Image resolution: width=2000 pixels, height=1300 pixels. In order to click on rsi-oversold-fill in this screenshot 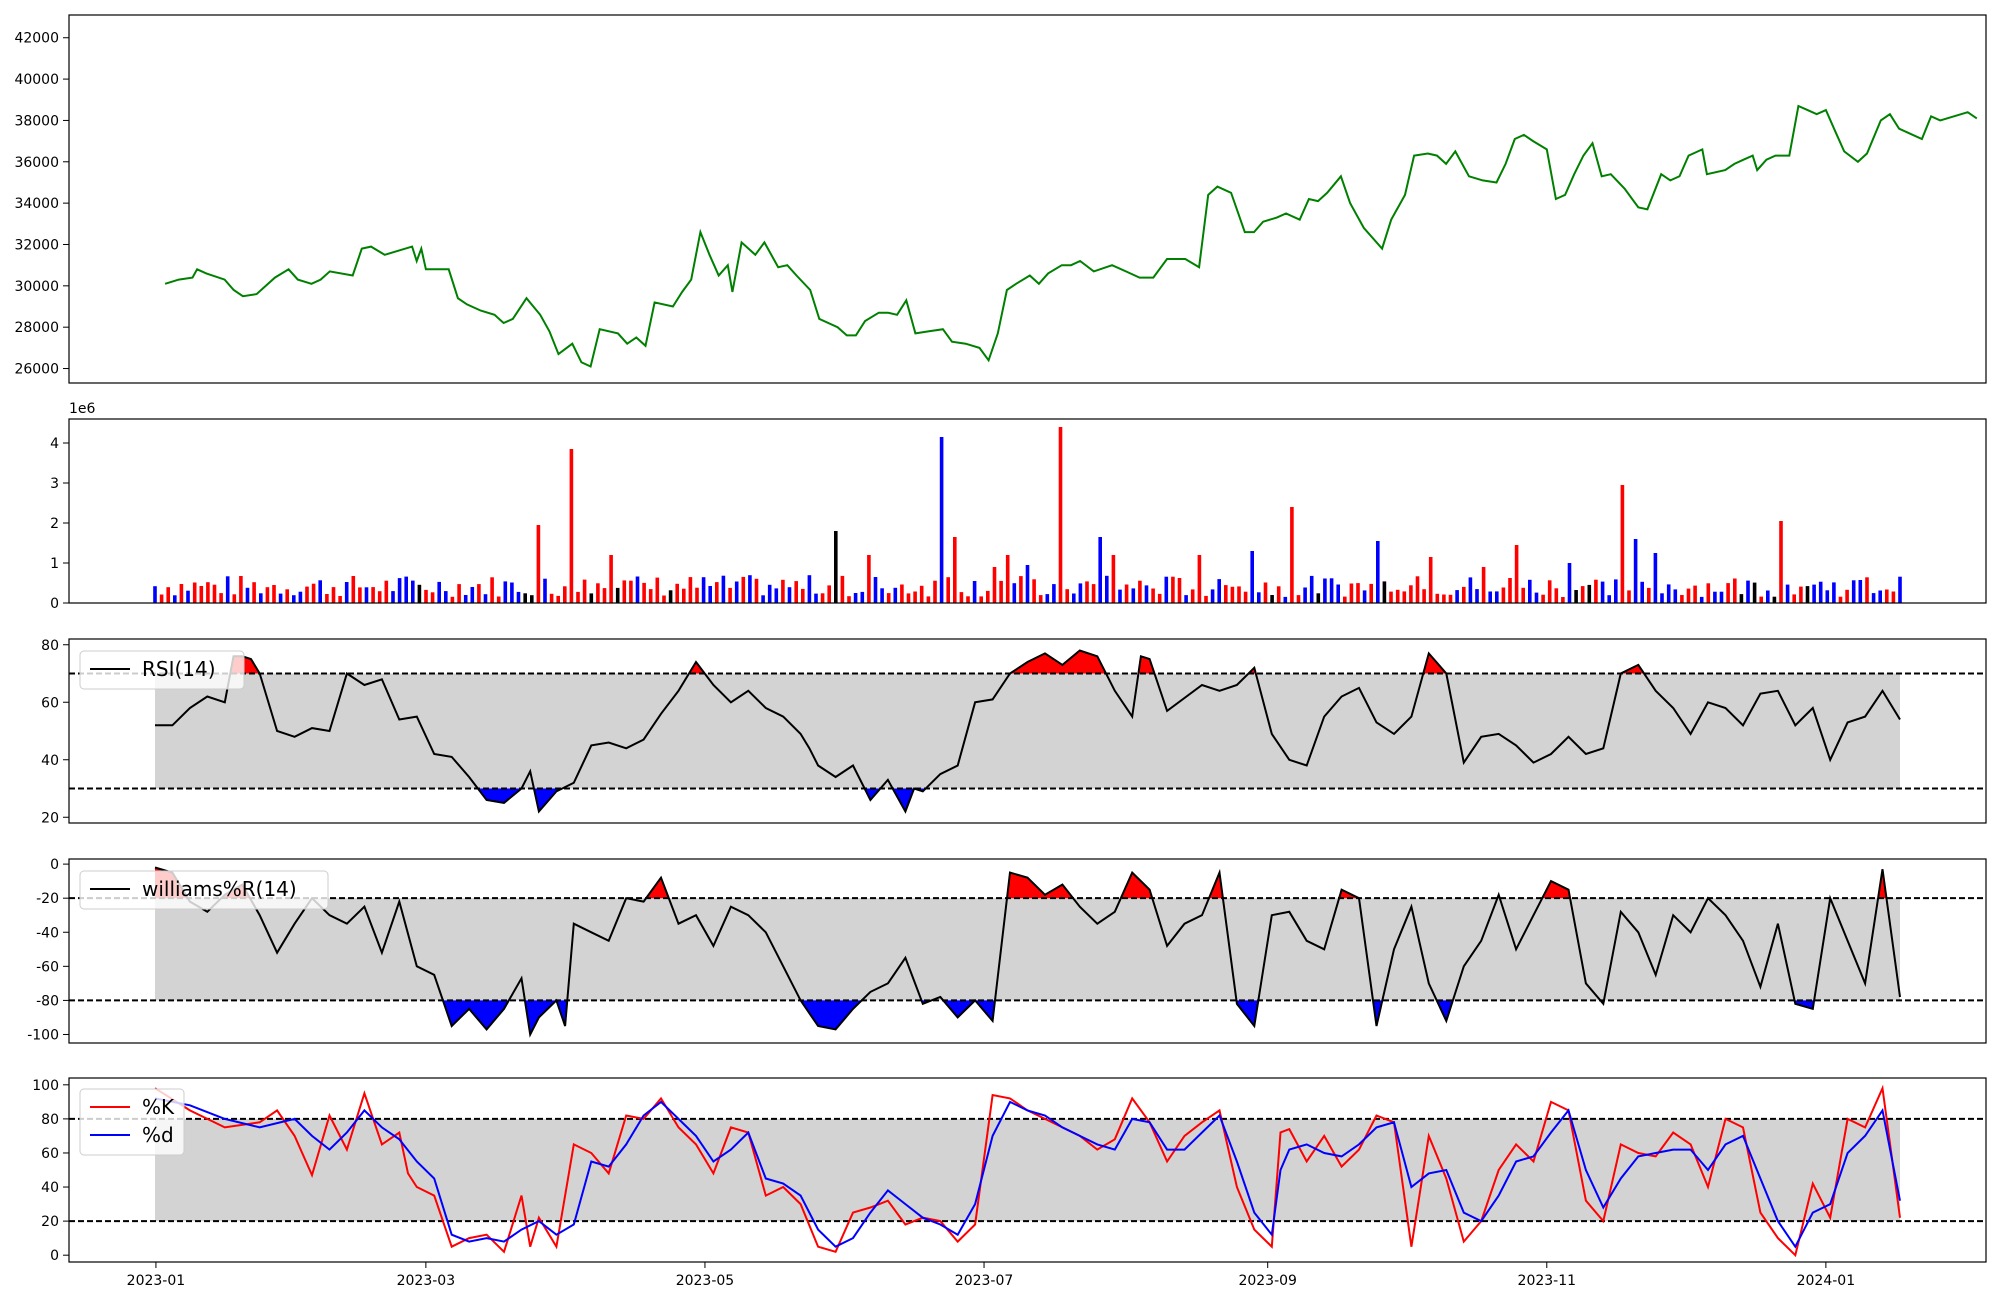, I will do `click(872, 794)`.